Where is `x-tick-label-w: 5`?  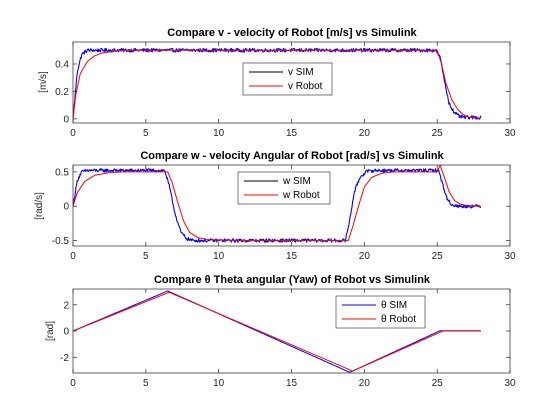 x-tick-label-w: 5 is located at coordinates (146, 256).